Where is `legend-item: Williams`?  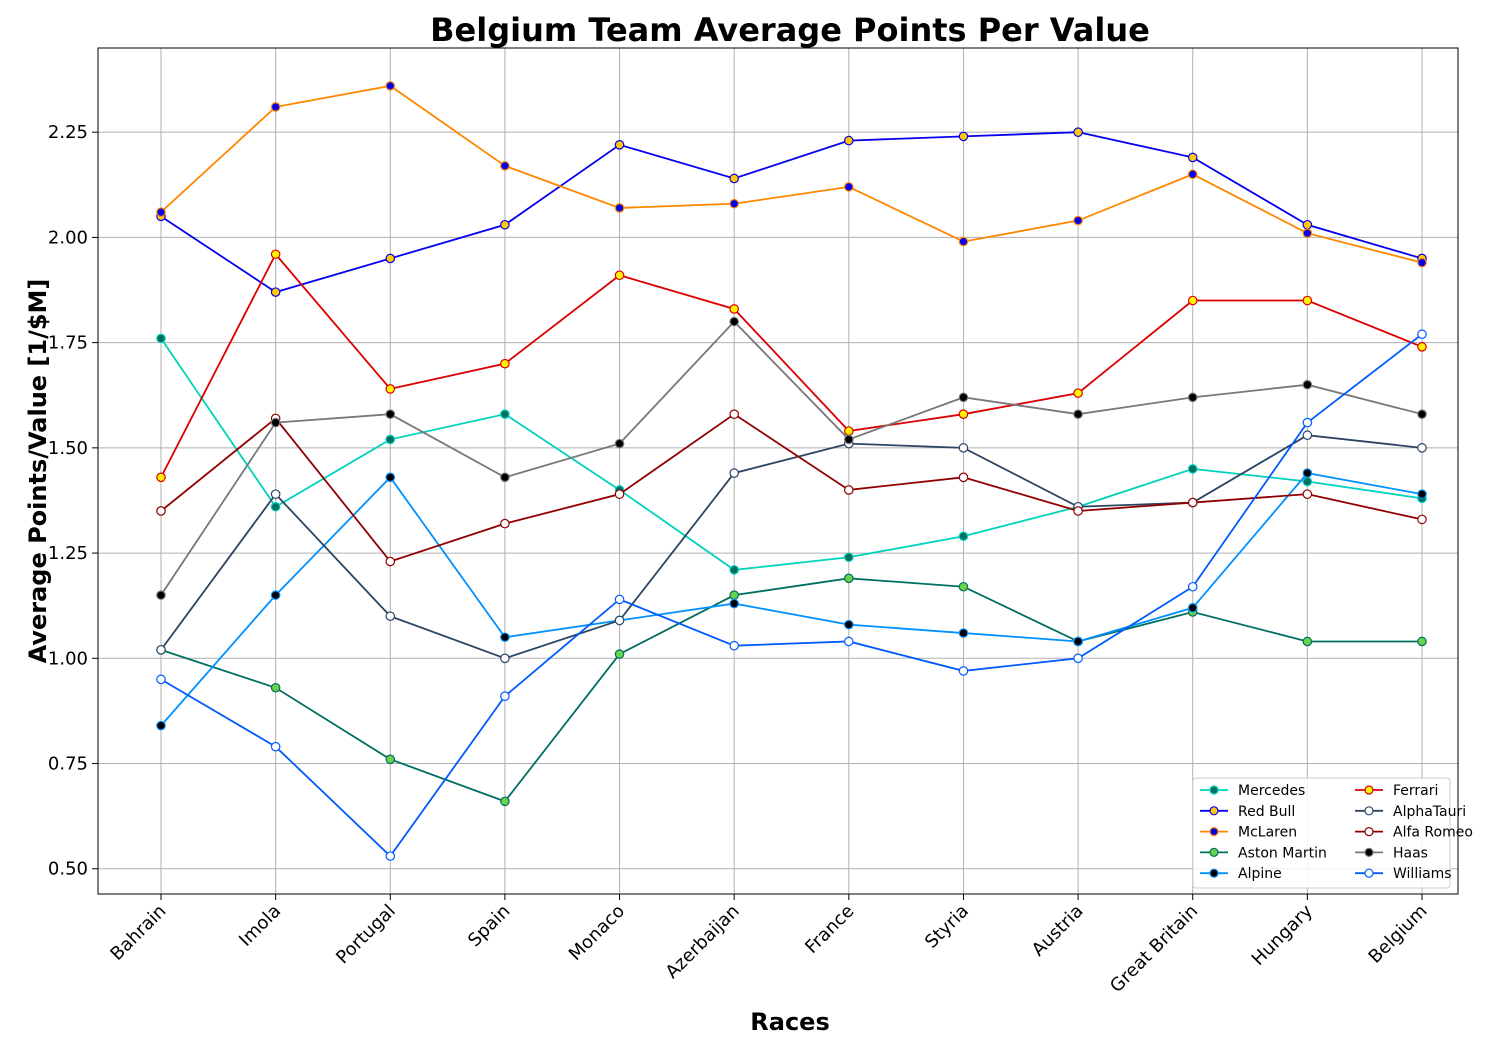
legend-item: Williams is located at coordinates (1403, 874).